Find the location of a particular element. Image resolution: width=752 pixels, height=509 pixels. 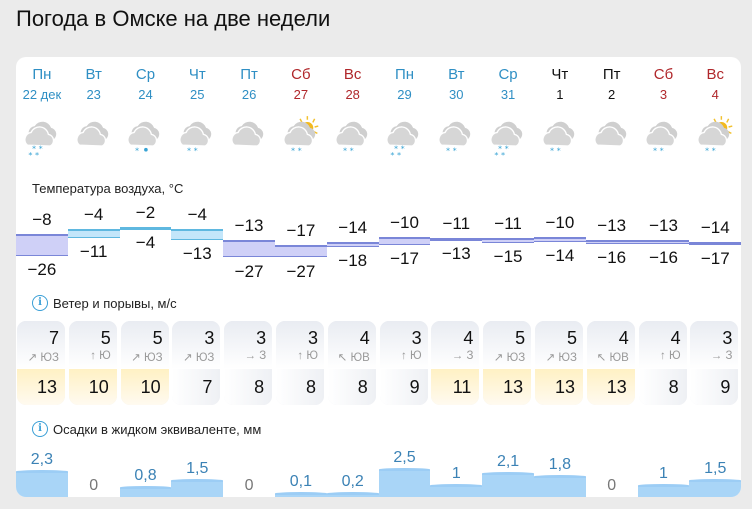

wind-card: 7 ↗ ЮЗ 13 is located at coordinates (41, 363).